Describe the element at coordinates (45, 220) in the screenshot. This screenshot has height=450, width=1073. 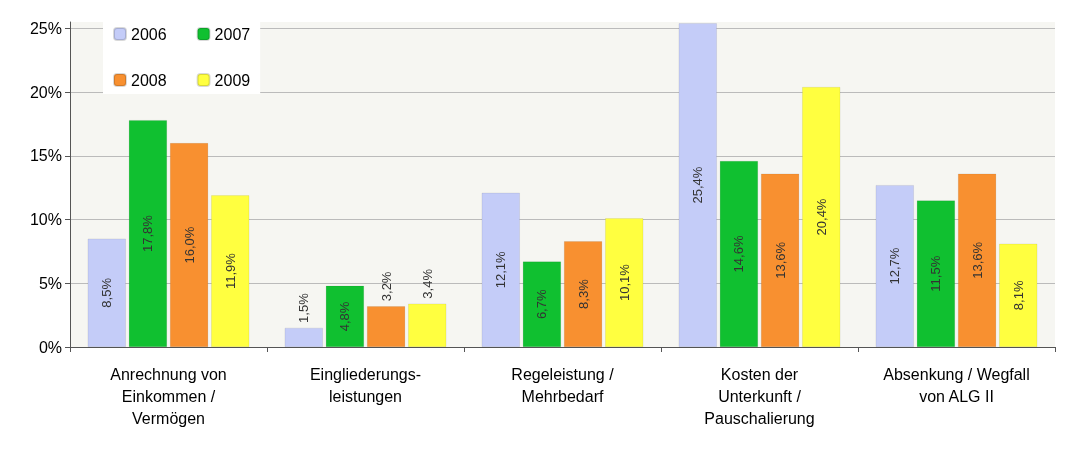
I see `y-tick-label: 10%` at that location.